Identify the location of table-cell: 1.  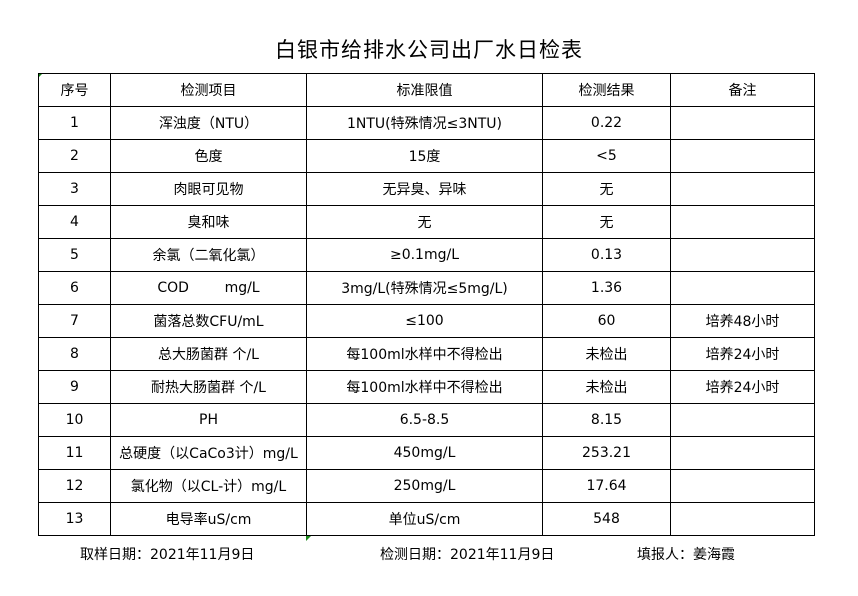
(74, 123).